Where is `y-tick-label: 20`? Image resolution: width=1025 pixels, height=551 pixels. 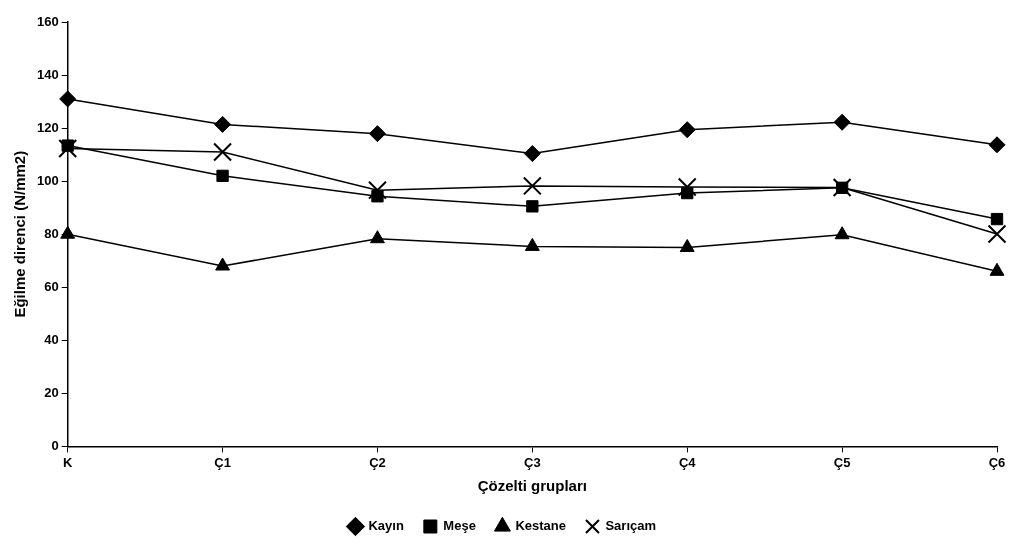
y-tick-label: 20 is located at coordinates (51, 392).